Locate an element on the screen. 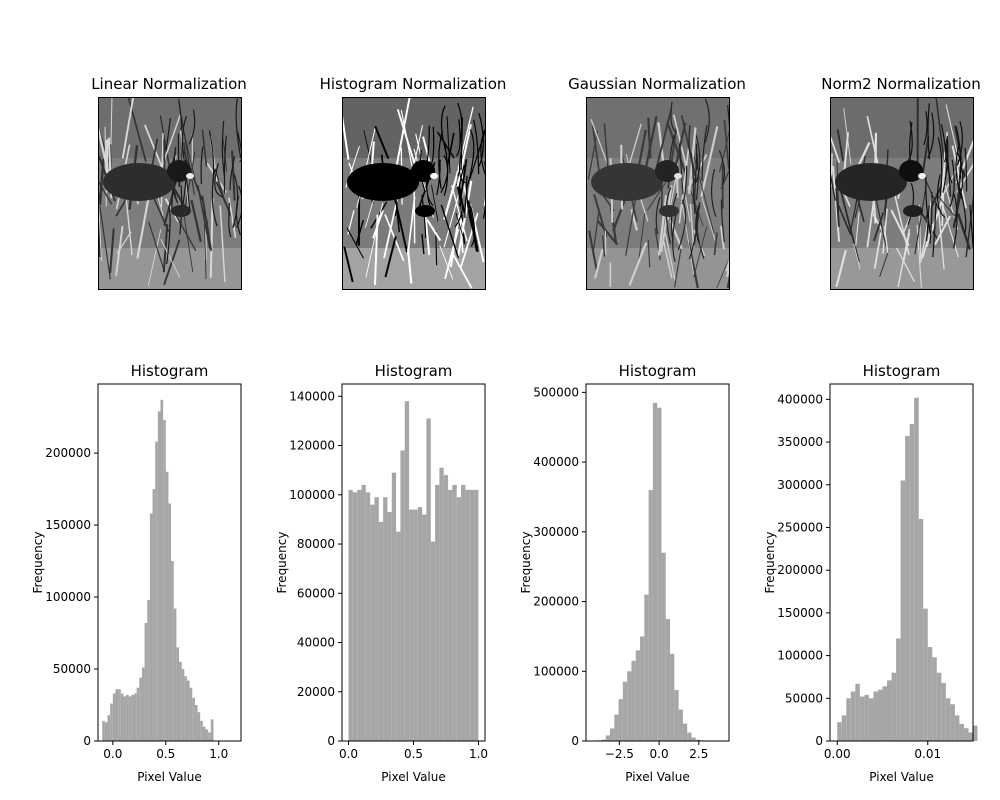 The width and height of the screenshot is (1000, 800). x-axis-label: Pixel Value is located at coordinates (169, 777).